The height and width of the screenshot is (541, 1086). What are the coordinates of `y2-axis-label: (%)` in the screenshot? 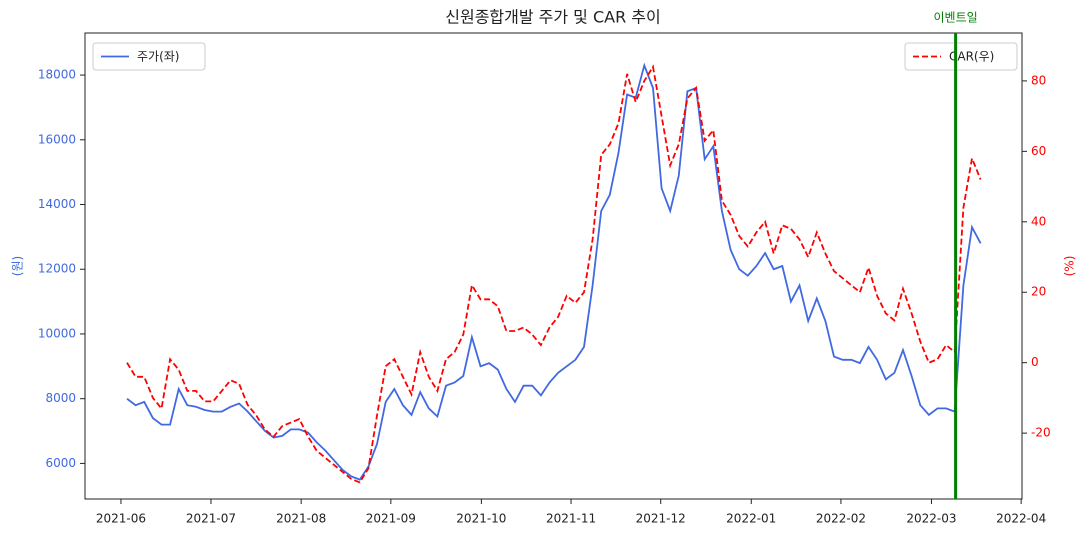 It's located at (1070, 266).